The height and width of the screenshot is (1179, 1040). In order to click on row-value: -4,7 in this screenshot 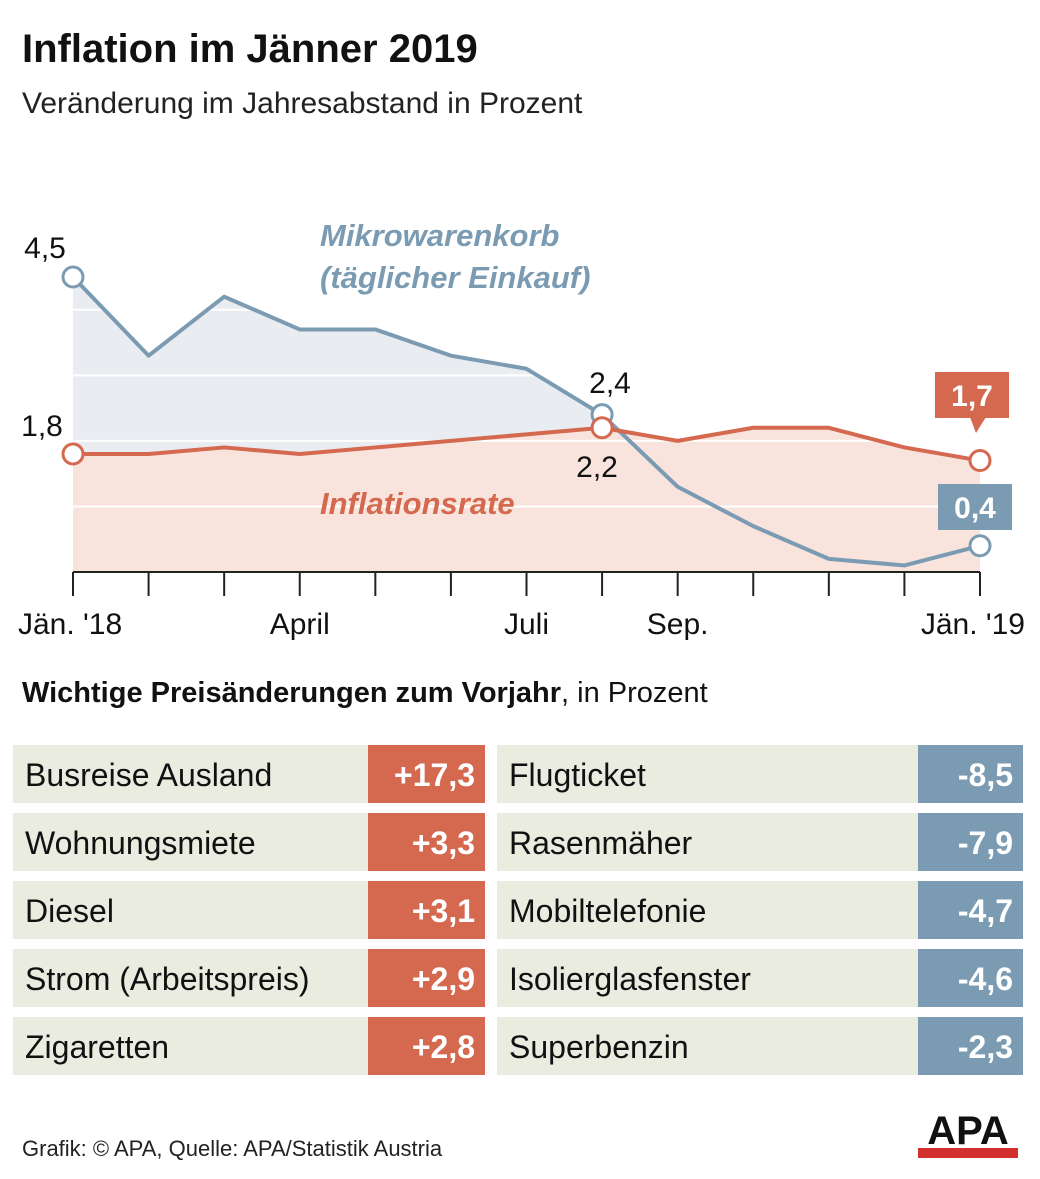, I will do `click(985, 911)`.